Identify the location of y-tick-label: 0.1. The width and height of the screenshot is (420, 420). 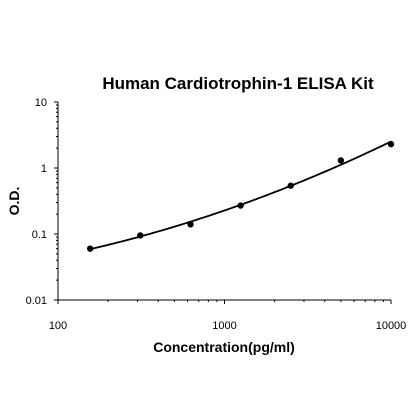
(39, 235).